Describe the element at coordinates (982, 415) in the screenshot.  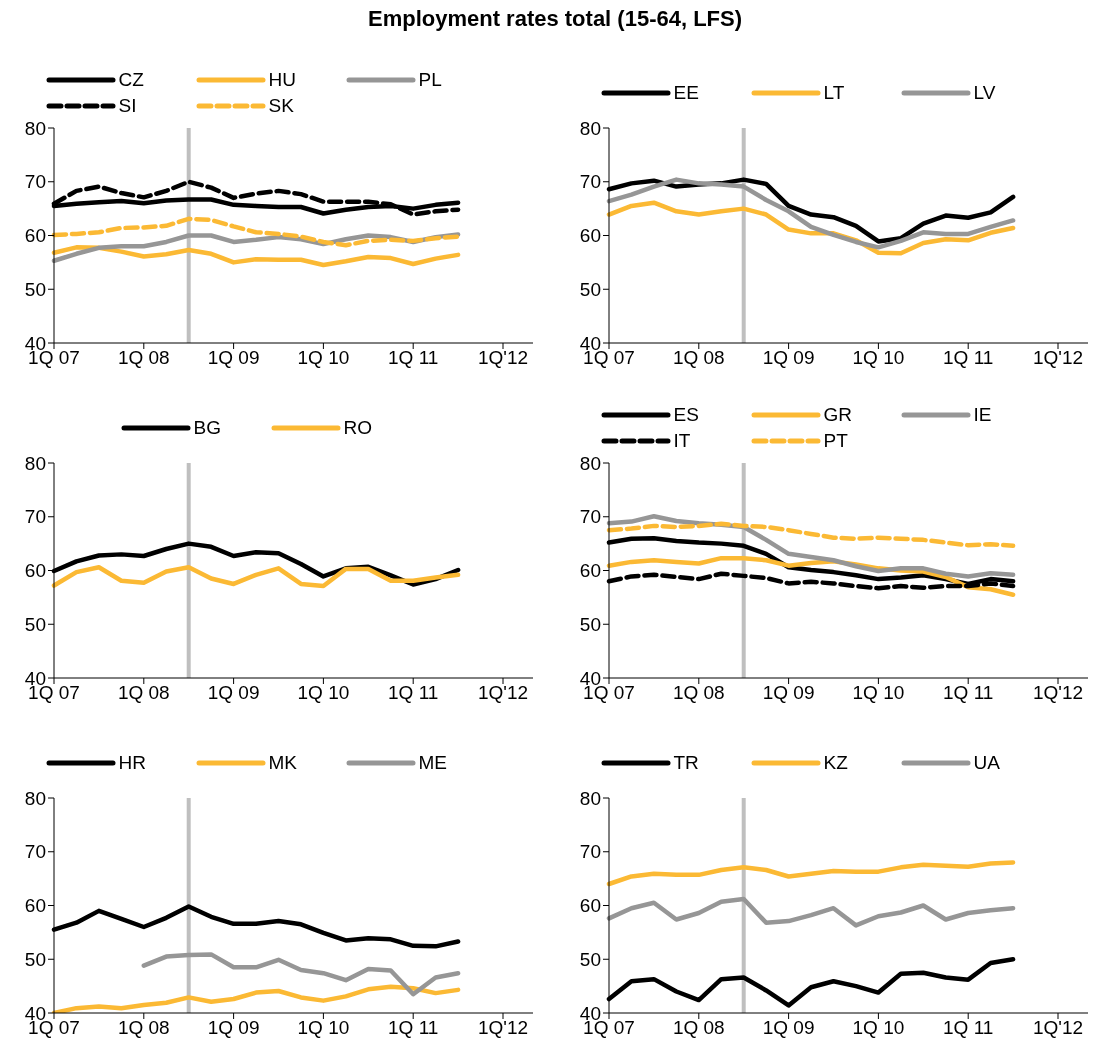
I see `legend-label: IE` at that location.